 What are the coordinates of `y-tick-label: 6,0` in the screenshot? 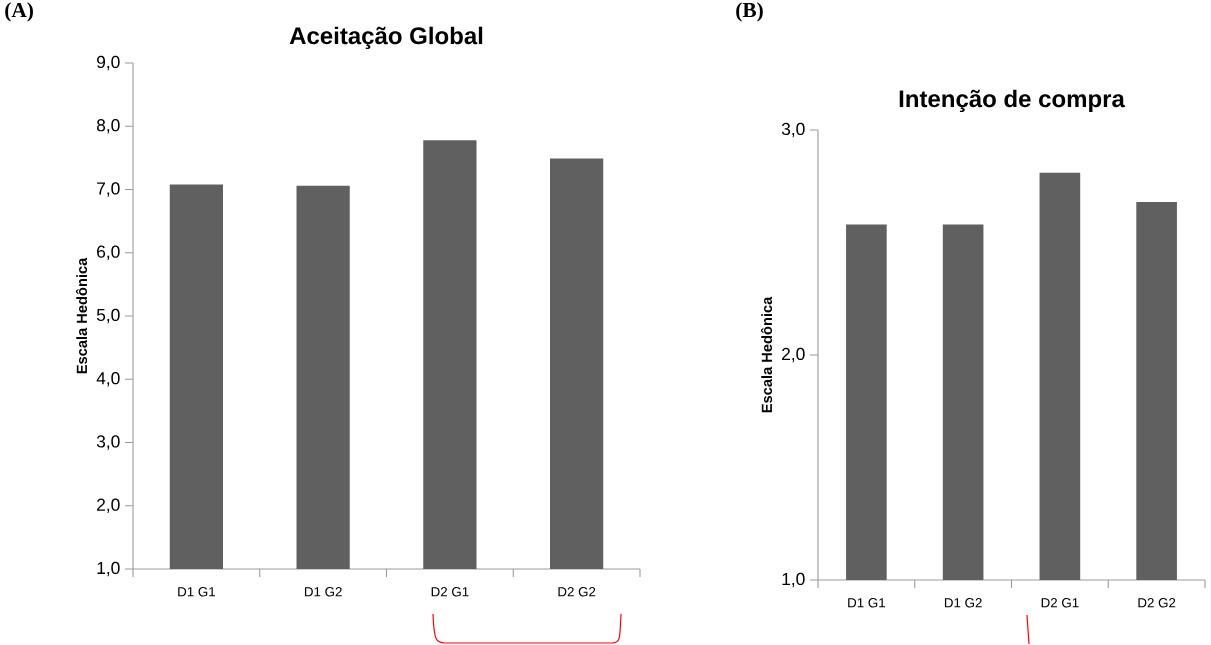 It's located at (108, 253).